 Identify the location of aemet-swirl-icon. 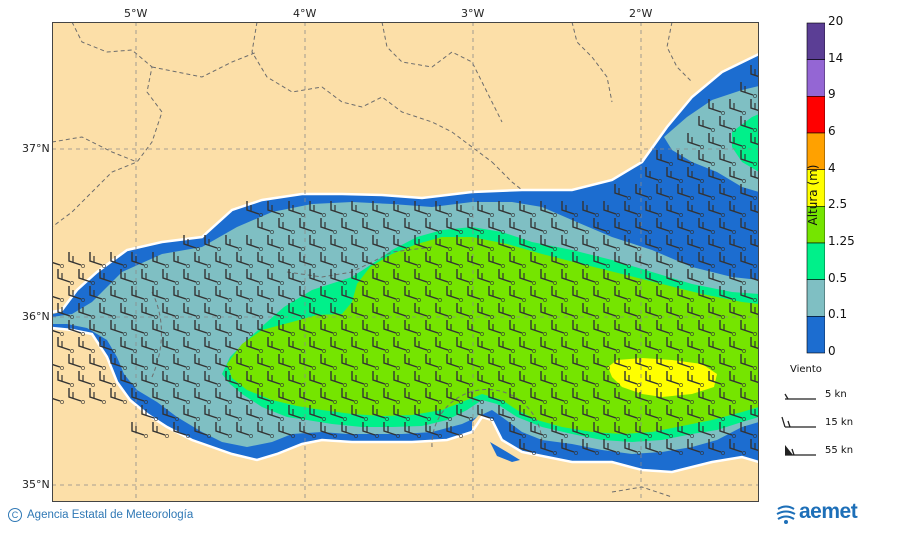
(786, 514).